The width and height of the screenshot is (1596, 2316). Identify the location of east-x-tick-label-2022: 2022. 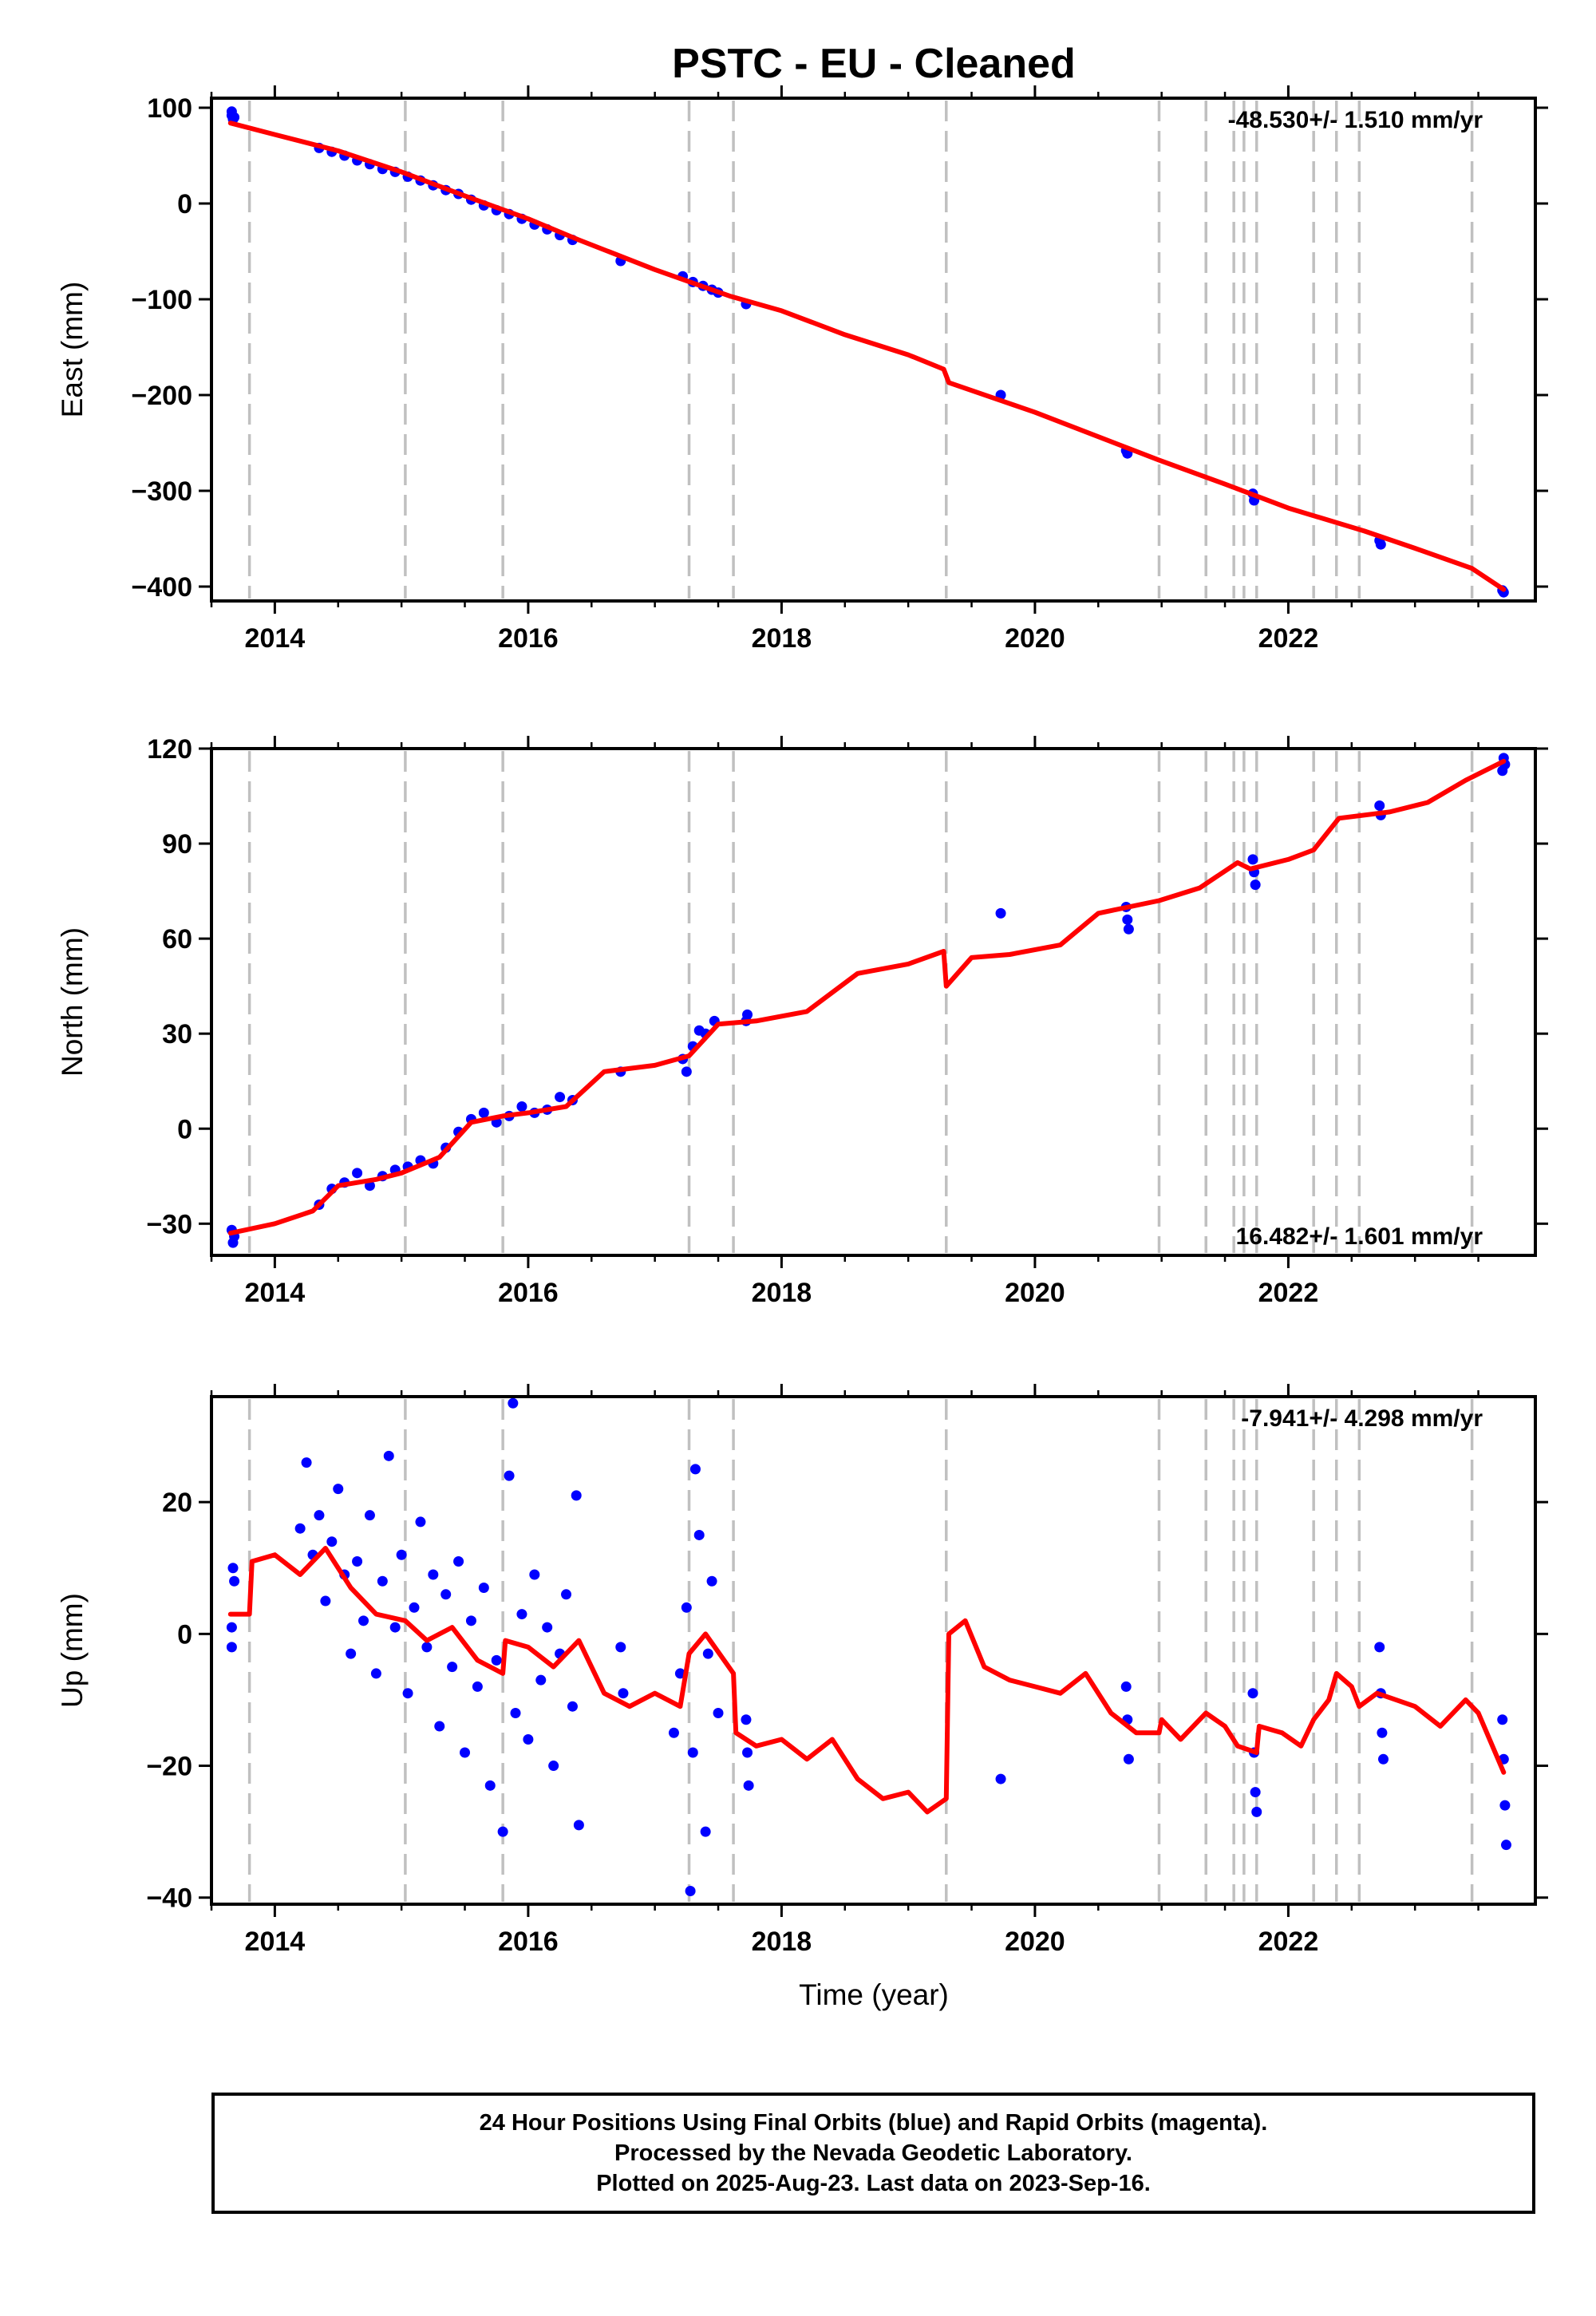
(1288, 638).